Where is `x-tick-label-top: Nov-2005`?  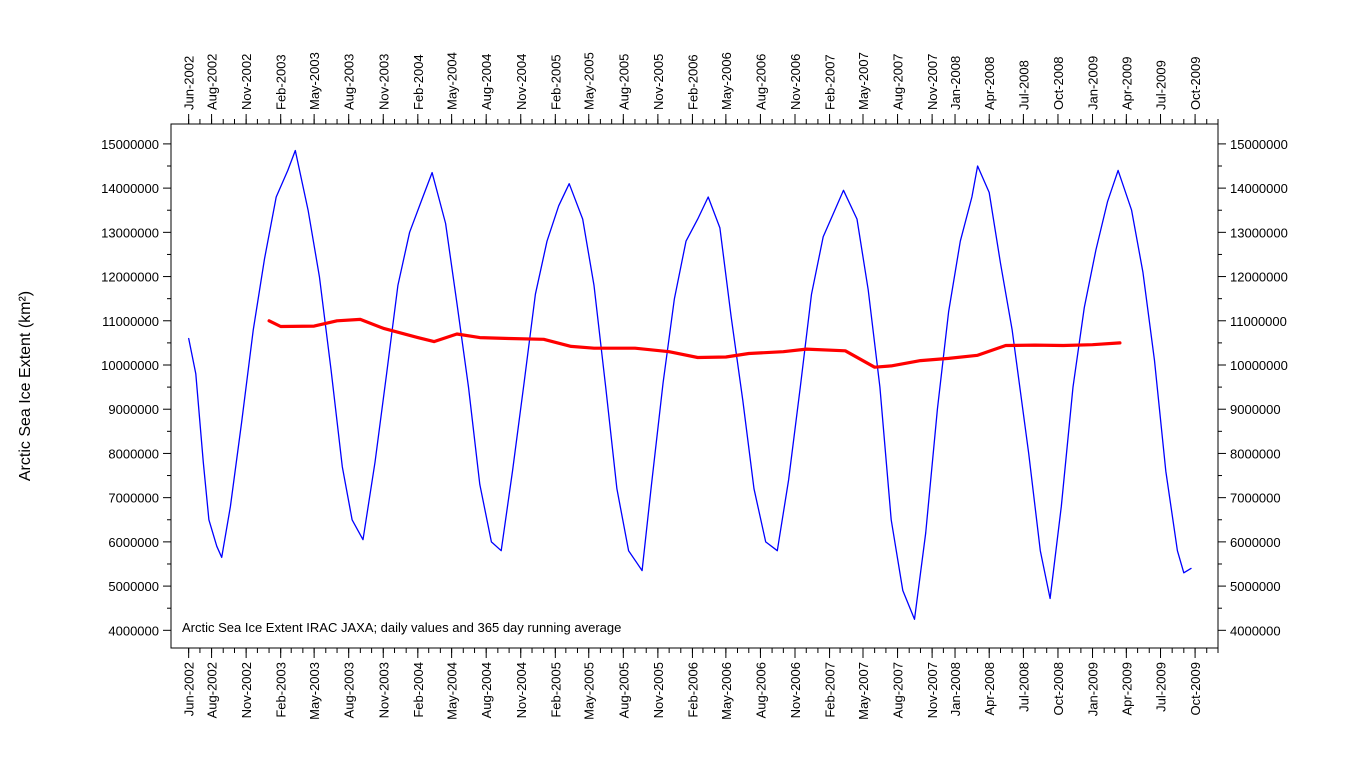
x-tick-label-top: Nov-2005 is located at coordinates (658, 82).